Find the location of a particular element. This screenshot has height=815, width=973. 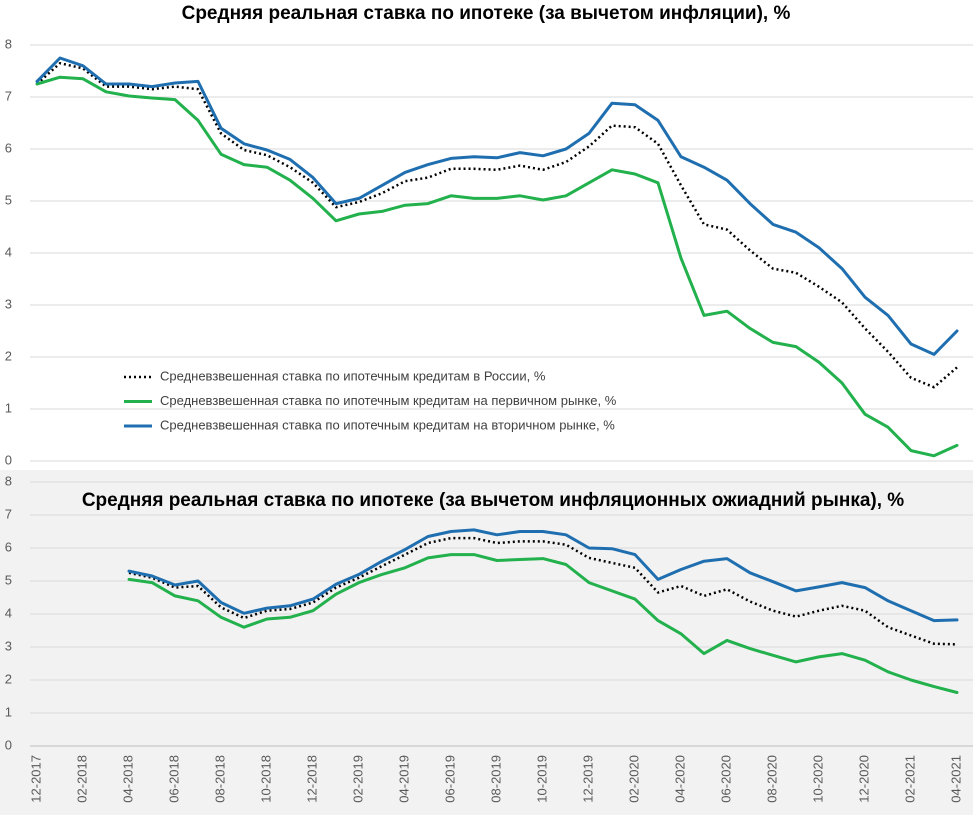

x-tick-label: 06-2018 is located at coordinates (173, 779).